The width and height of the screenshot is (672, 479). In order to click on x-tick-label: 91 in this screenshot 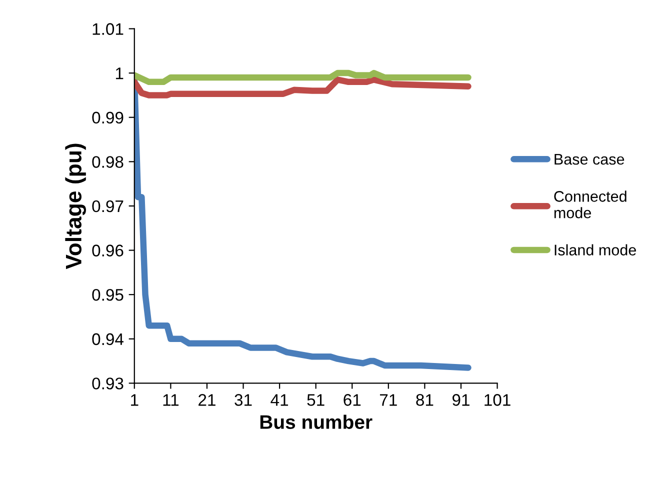, I will do `click(461, 400)`.